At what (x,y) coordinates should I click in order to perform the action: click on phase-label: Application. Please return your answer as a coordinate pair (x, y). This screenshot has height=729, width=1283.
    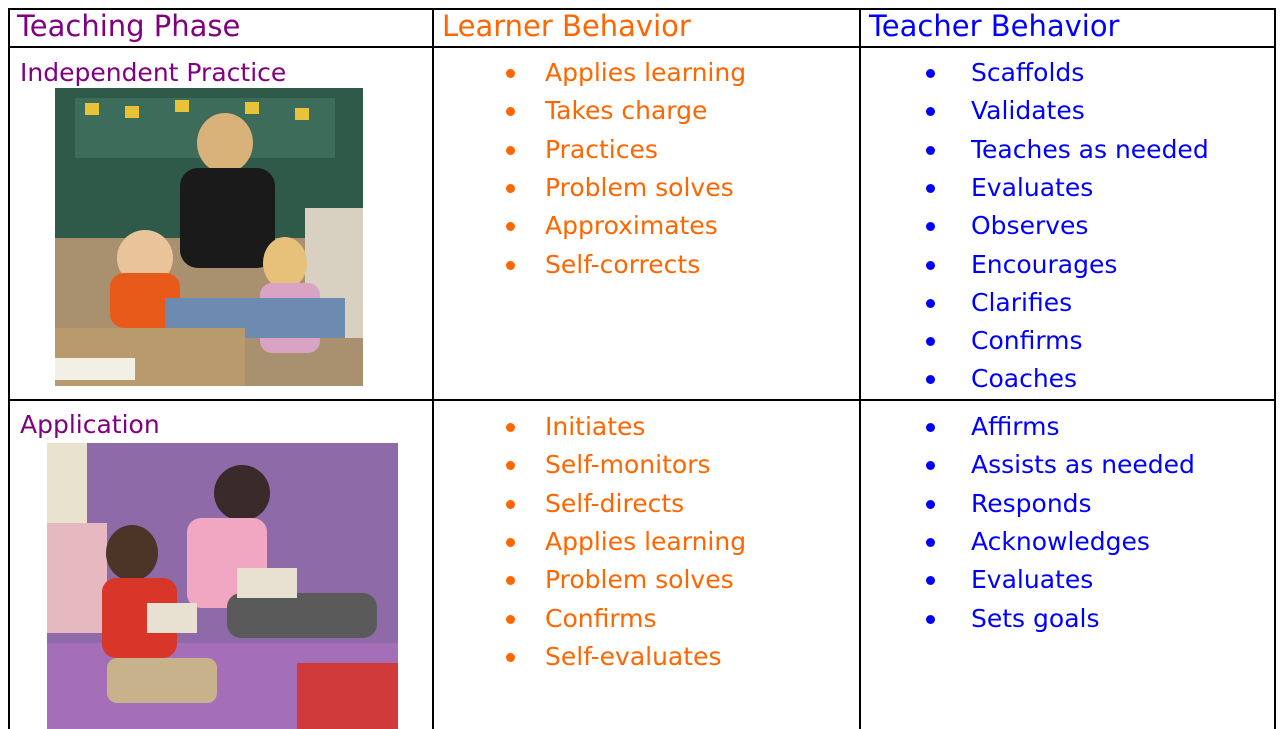
    Looking at the image, I should click on (90, 424).